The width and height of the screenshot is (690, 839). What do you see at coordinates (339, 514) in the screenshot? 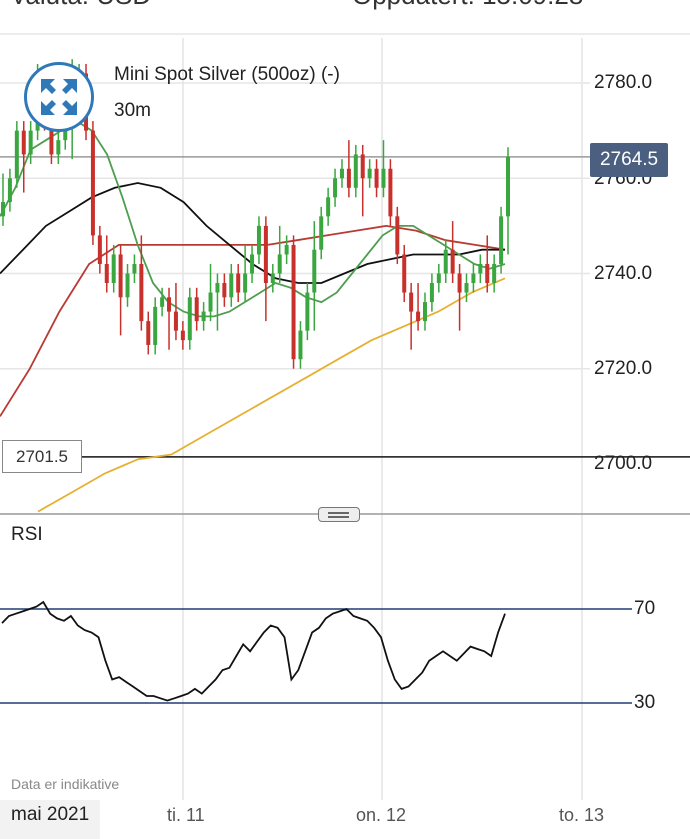
I see `drag-handle-icon` at bounding box center [339, 514].